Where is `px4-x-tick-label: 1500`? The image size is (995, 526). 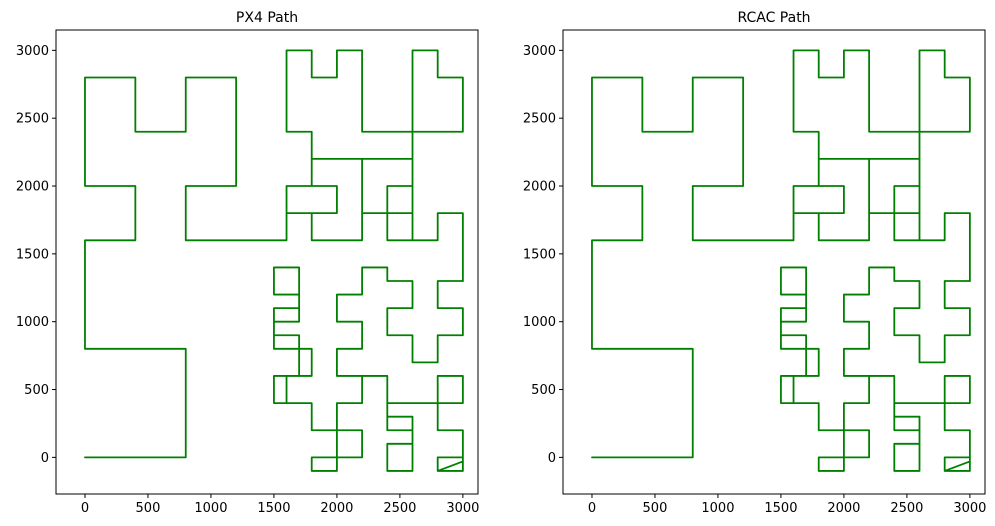 px4-x-tick-label: 1500 is located at coordinates (273, 508).